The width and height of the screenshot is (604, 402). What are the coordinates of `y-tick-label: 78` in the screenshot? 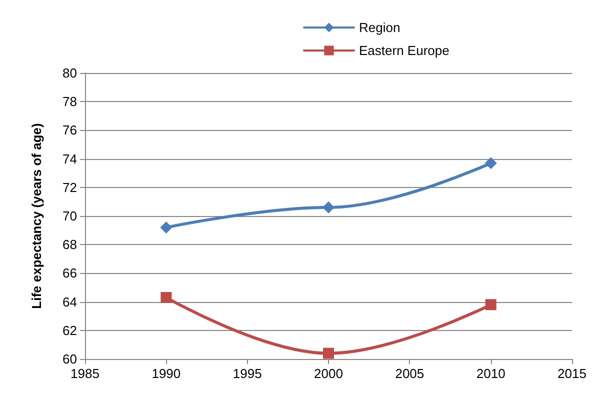 It's located at (69, 102).